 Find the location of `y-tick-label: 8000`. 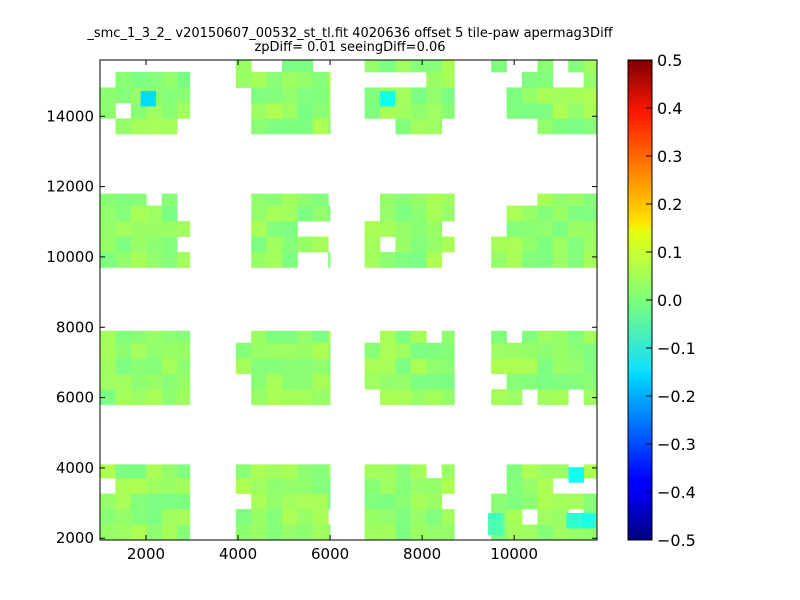

y-tick-label: 8000 is located at coordinates (75, 327).